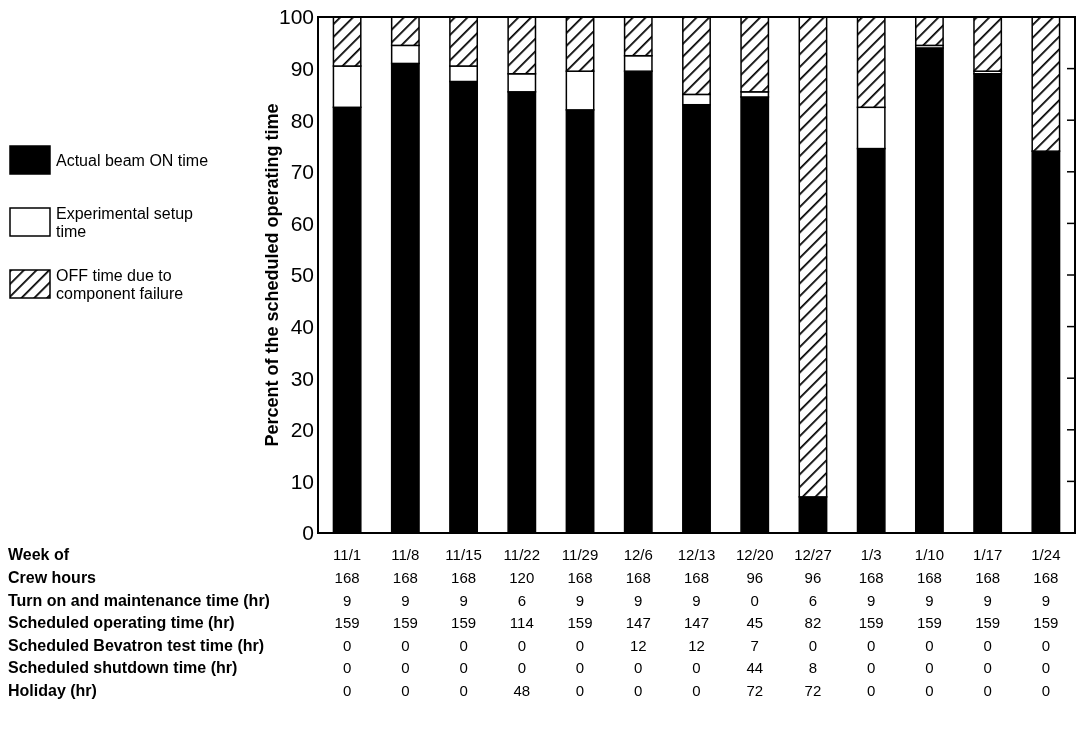 Image resolution: width=1084 pixels, height=738 pixels. I want to click on legend-label: Experimental setup time, so click(125, 222).